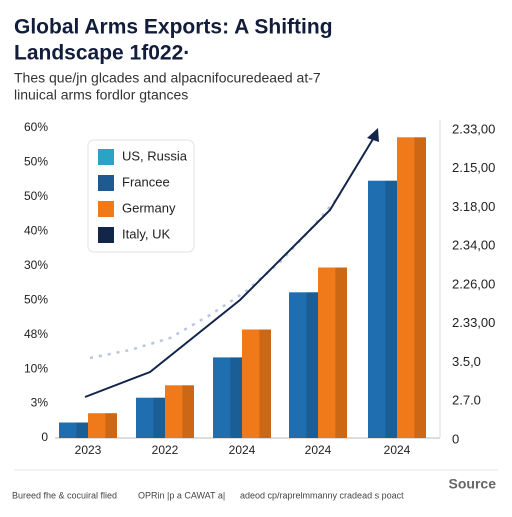 The image size is (512, 517). Describe the element at coordinates (146, 233) in the screenshot. I see `legend-label: Italy, UK` at that location.